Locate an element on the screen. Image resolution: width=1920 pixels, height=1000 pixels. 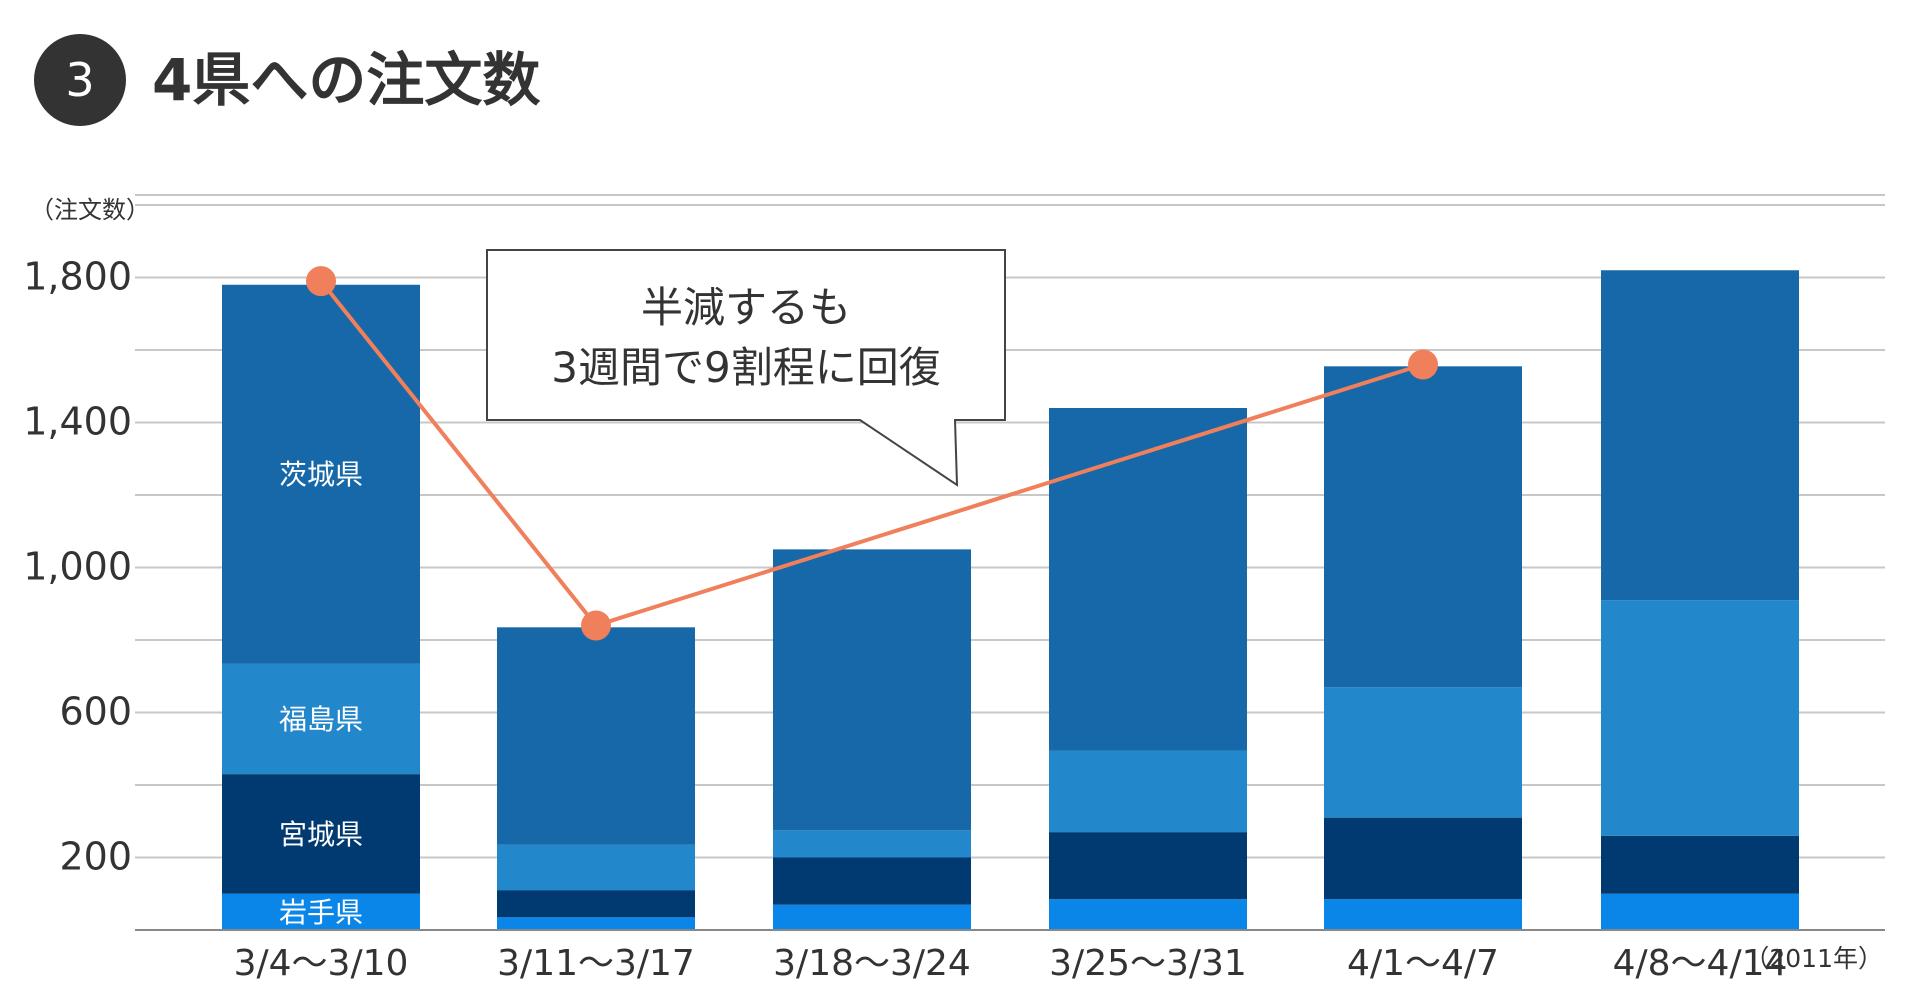
y-tick-label: 1,000 is located at coordinates (77, 567).